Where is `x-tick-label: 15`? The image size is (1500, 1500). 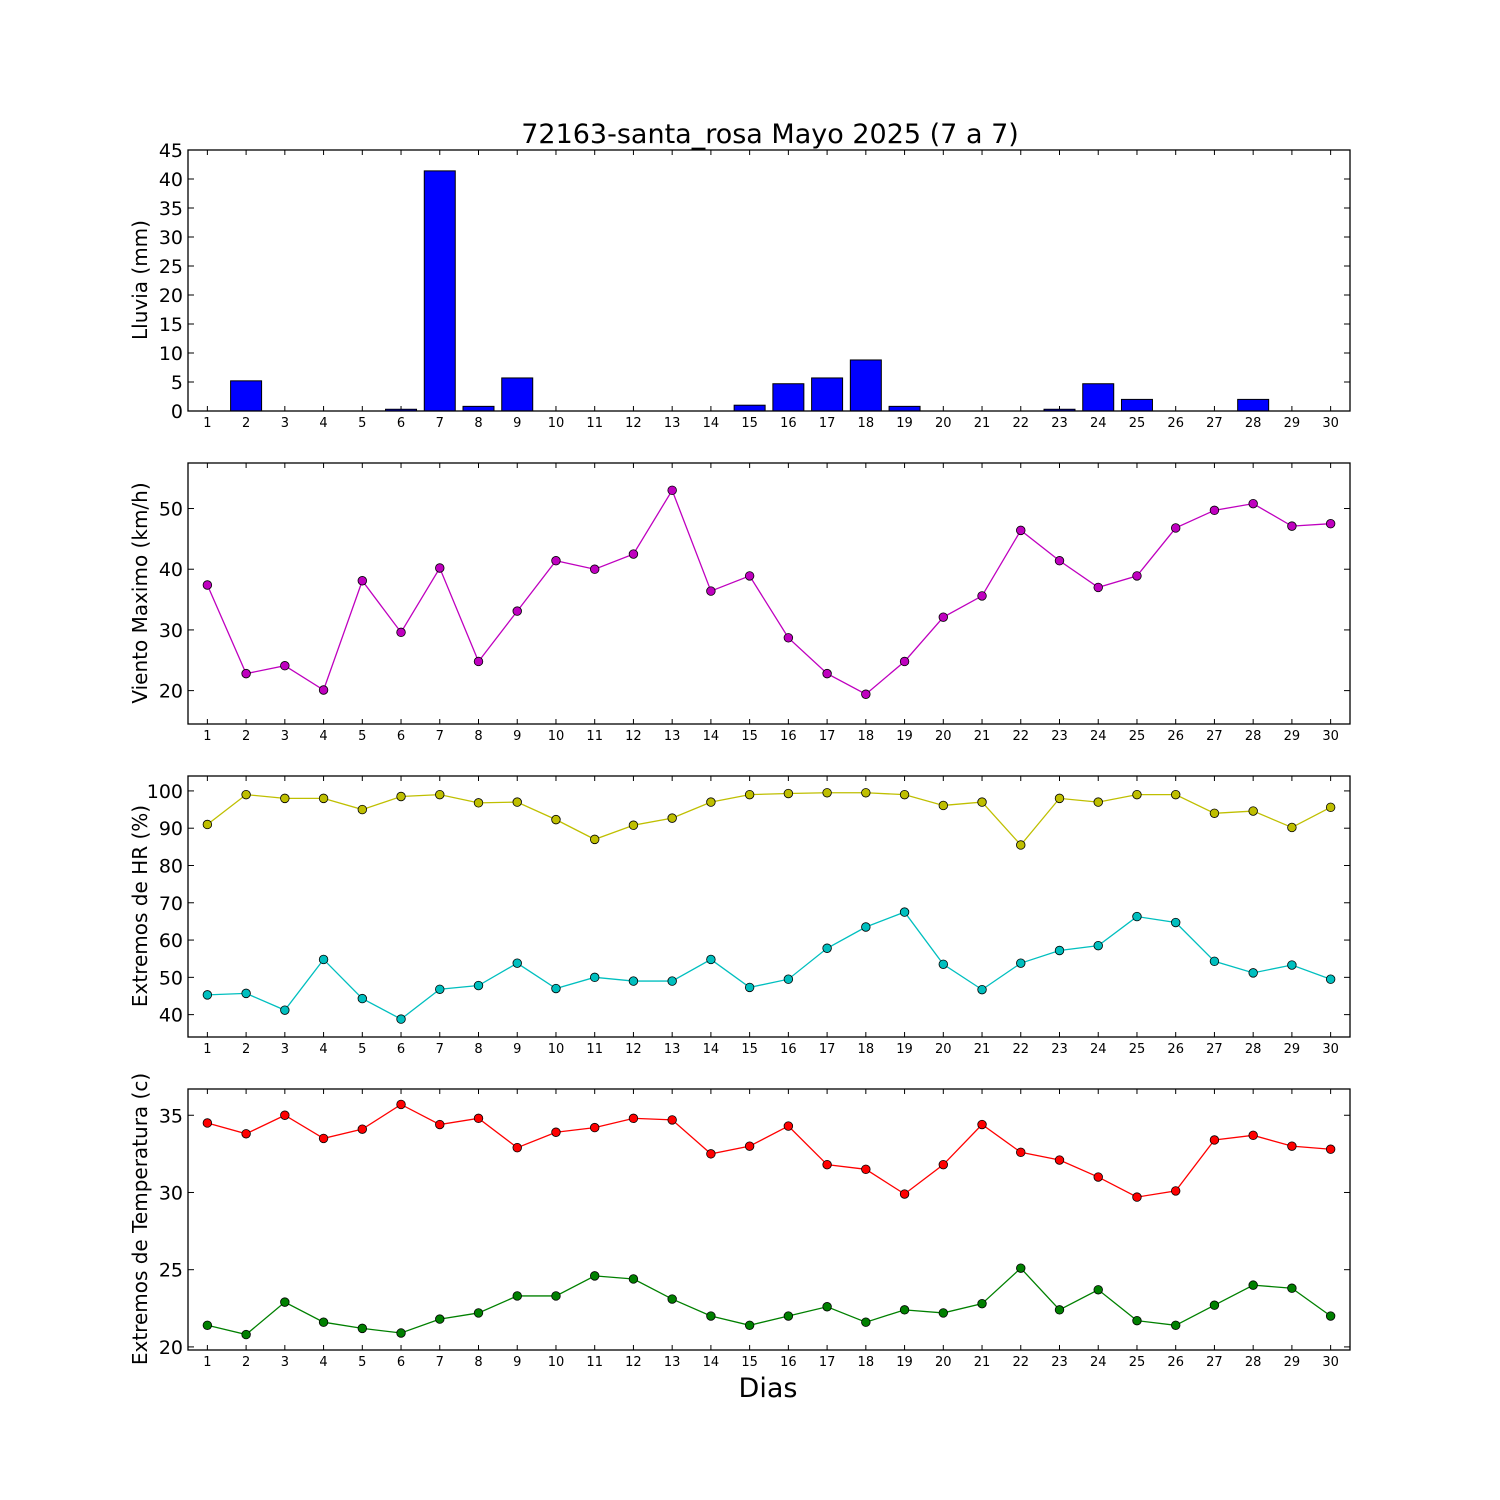
x-tick-label: 15 is located at coordinates (749, 423).